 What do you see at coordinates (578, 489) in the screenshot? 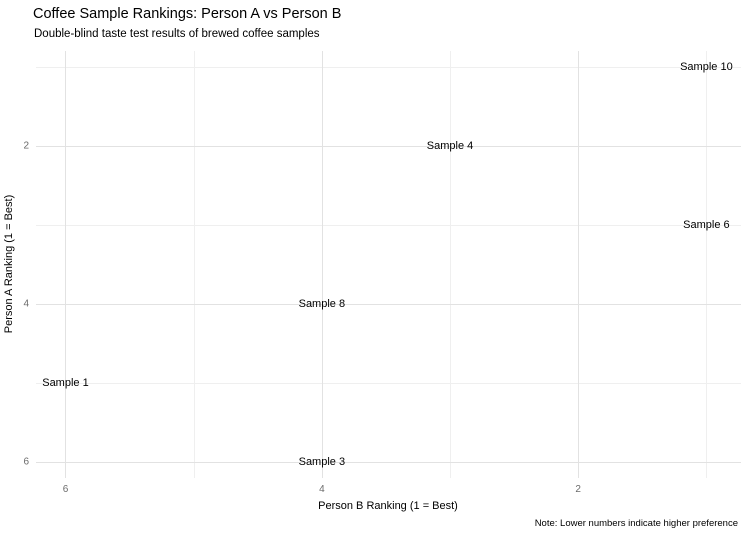
I see `x-tick-label: 2` at bounding box center [578, 489].